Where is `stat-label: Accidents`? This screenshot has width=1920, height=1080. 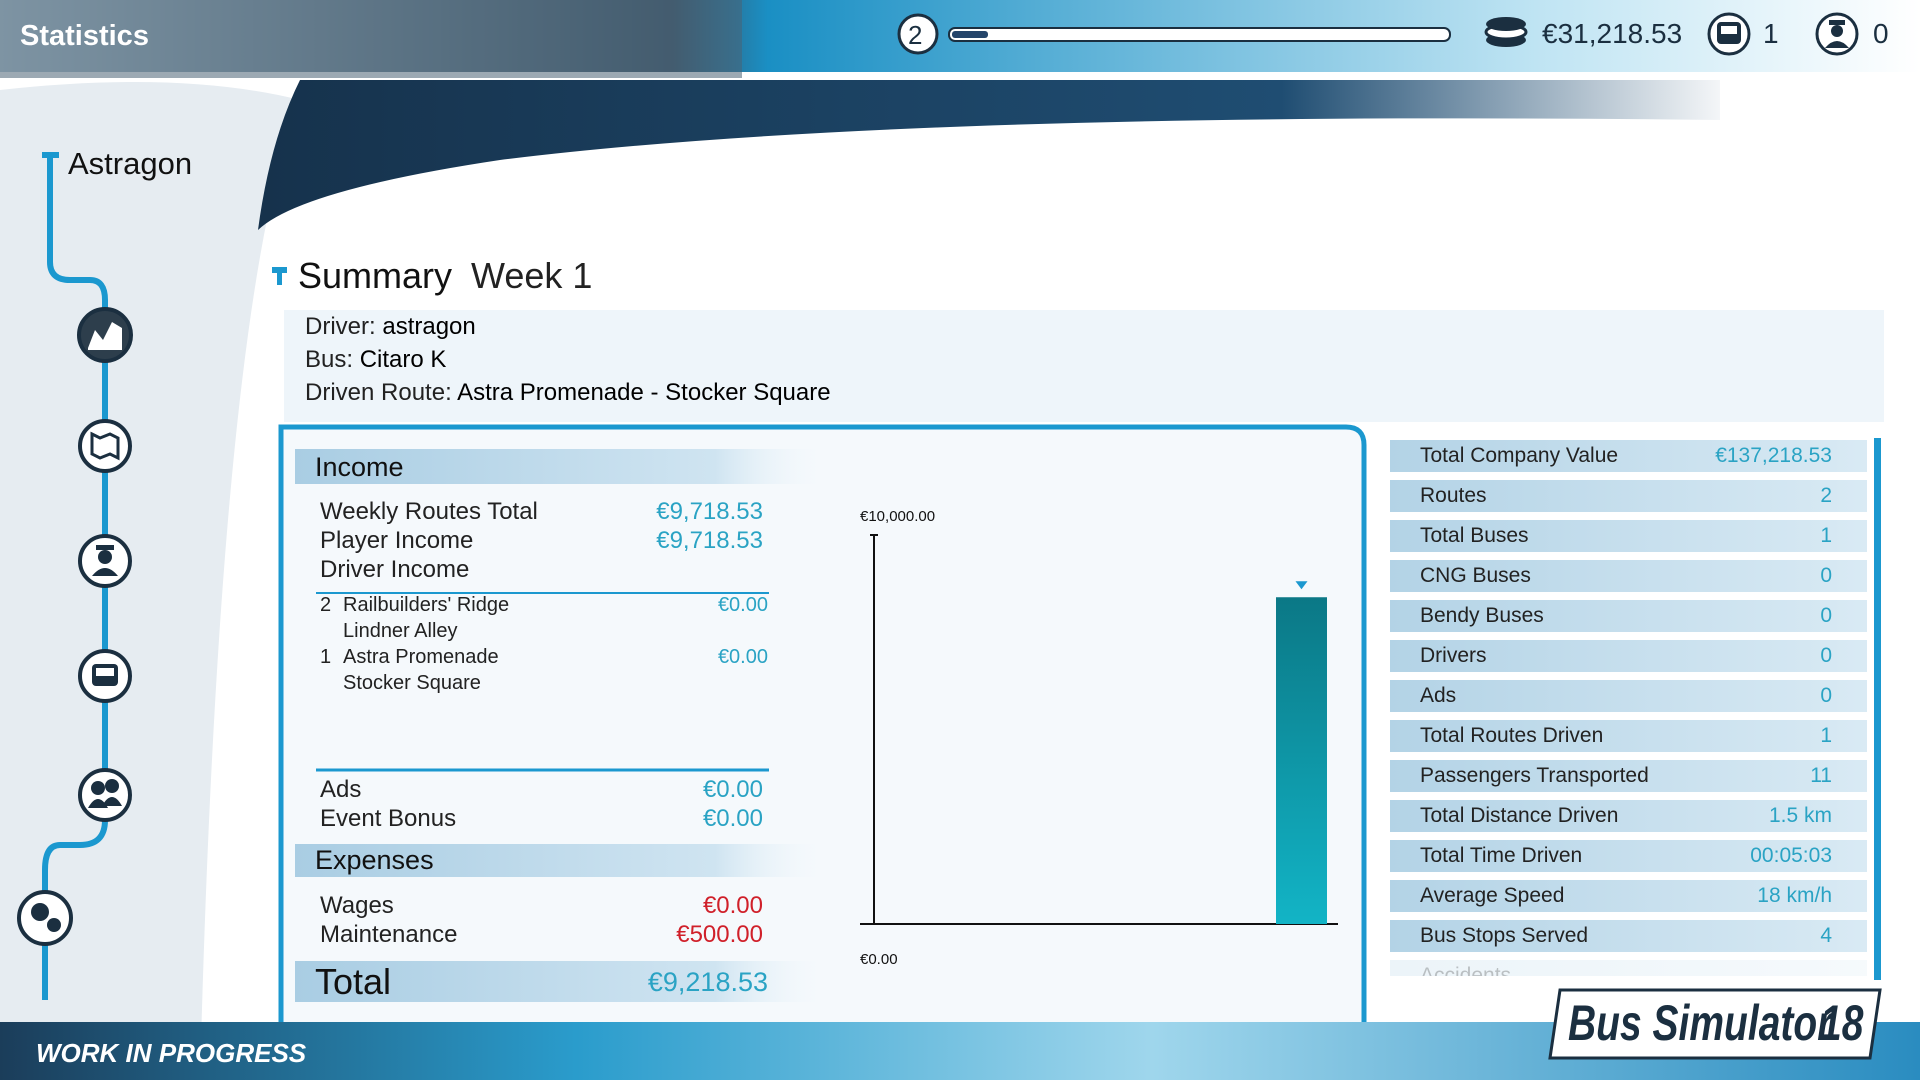 stat-label: Accidents is located at coordinates (1466, 970).